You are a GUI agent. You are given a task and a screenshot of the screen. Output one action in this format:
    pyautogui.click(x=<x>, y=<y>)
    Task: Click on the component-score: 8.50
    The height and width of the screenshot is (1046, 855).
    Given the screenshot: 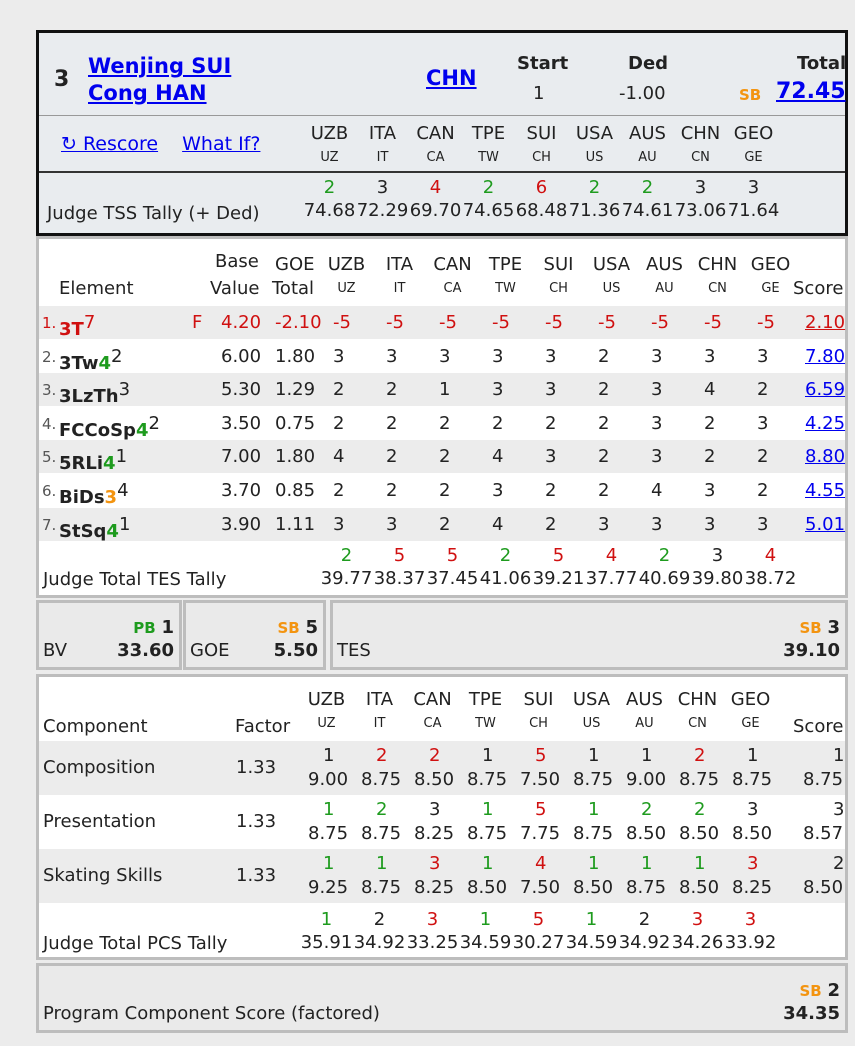 What is the action you would take?
    pyautogui.click(x=823, y=887)
    